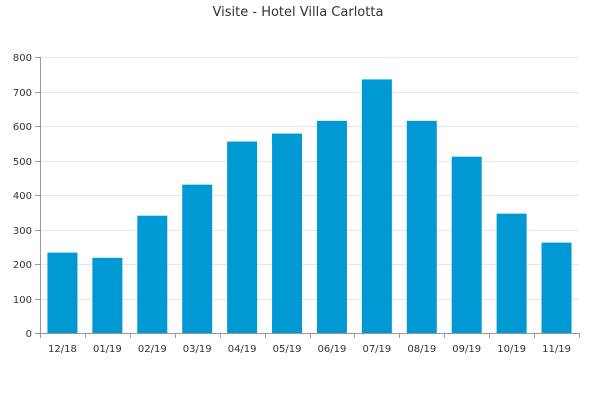 The height and width of the screenshot is (400, 600). Describe the element at coordinates (22, 127) in the screenshot. I see `y-tick-label: 600` at that location.